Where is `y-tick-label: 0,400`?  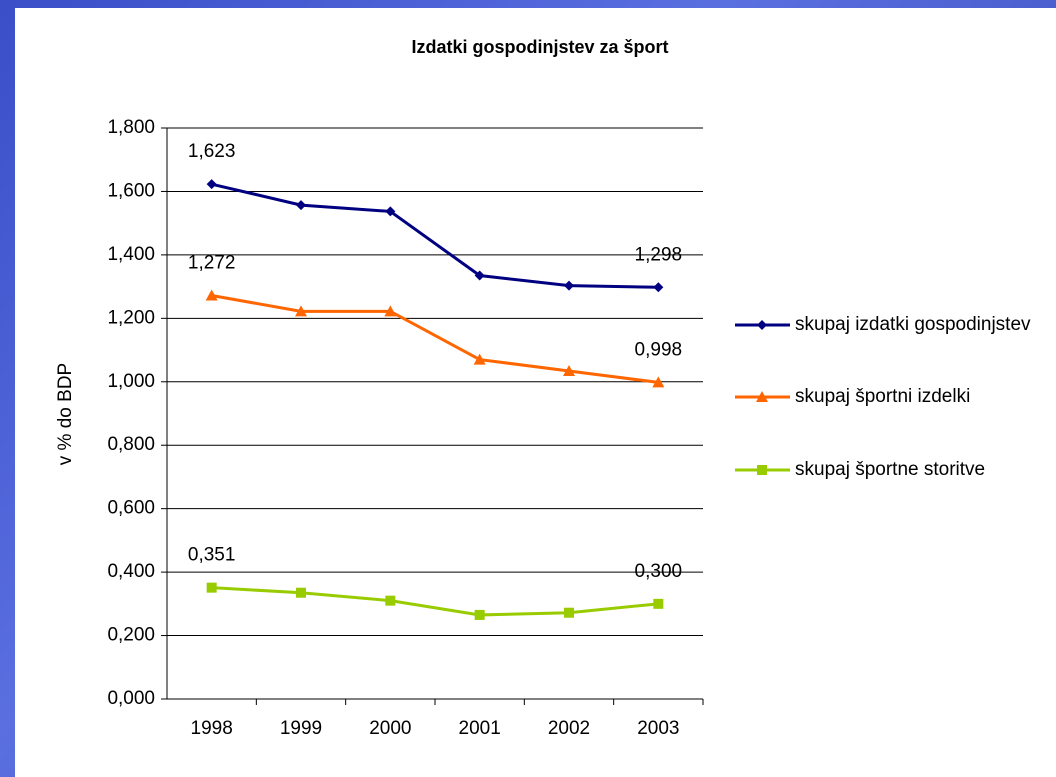 y-tick-label: 0,400 is located at coordinates (131, 571).